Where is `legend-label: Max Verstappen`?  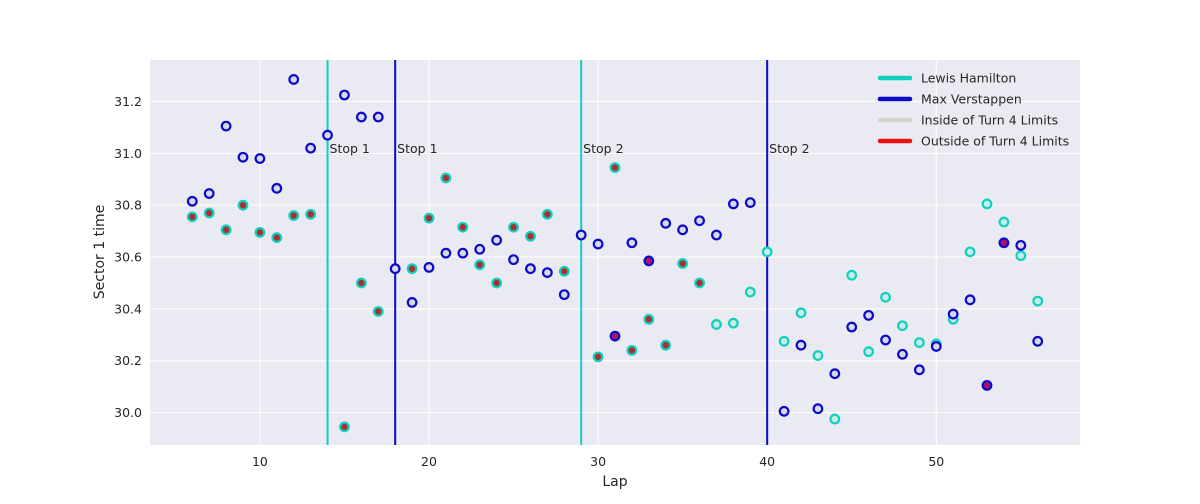
legend-label: Max Verstappen is located at coordinates (971, 99).